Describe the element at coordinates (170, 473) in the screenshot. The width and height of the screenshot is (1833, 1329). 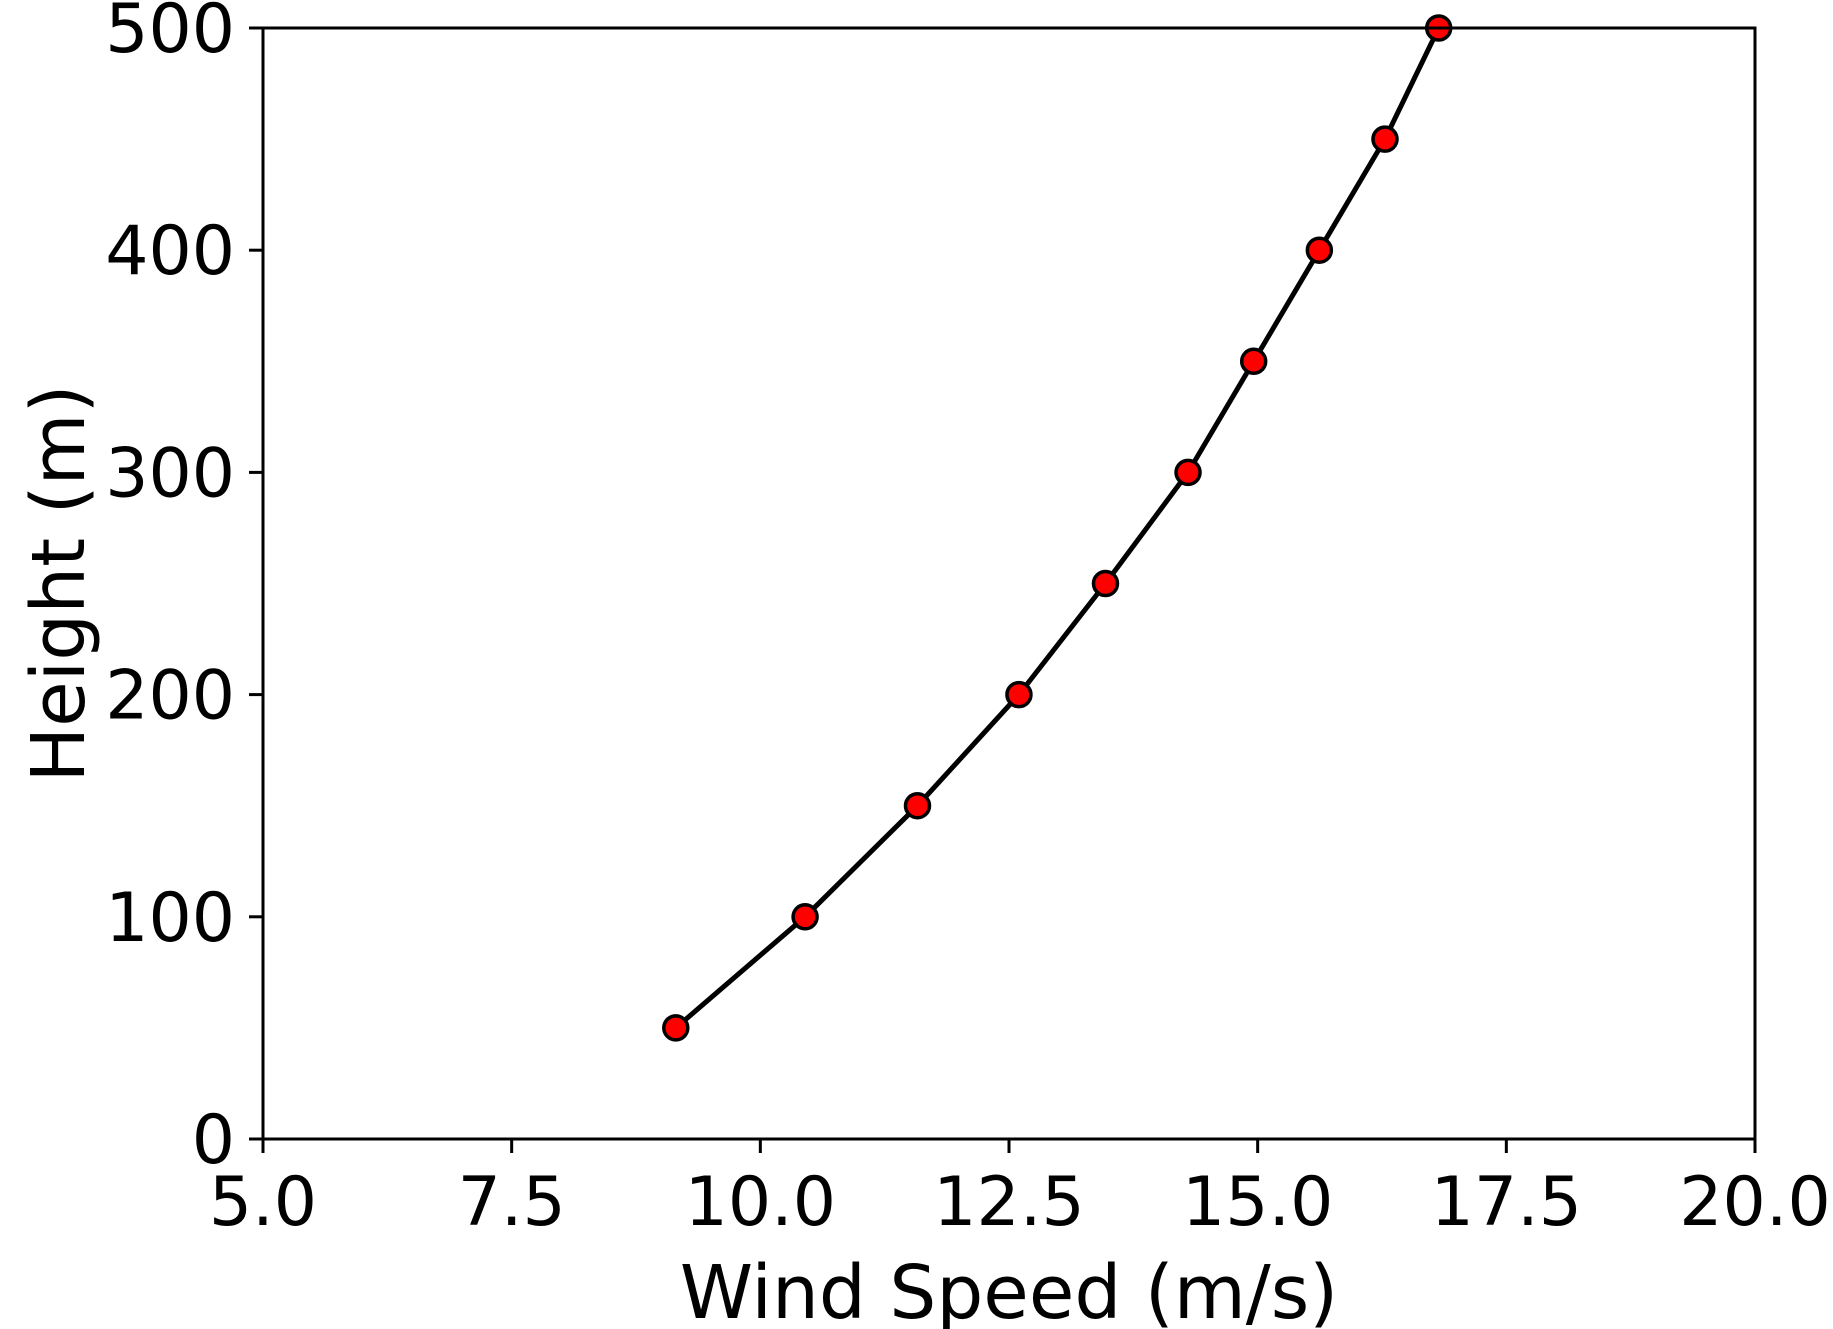
I see `y-tick-label: 300` at that location.